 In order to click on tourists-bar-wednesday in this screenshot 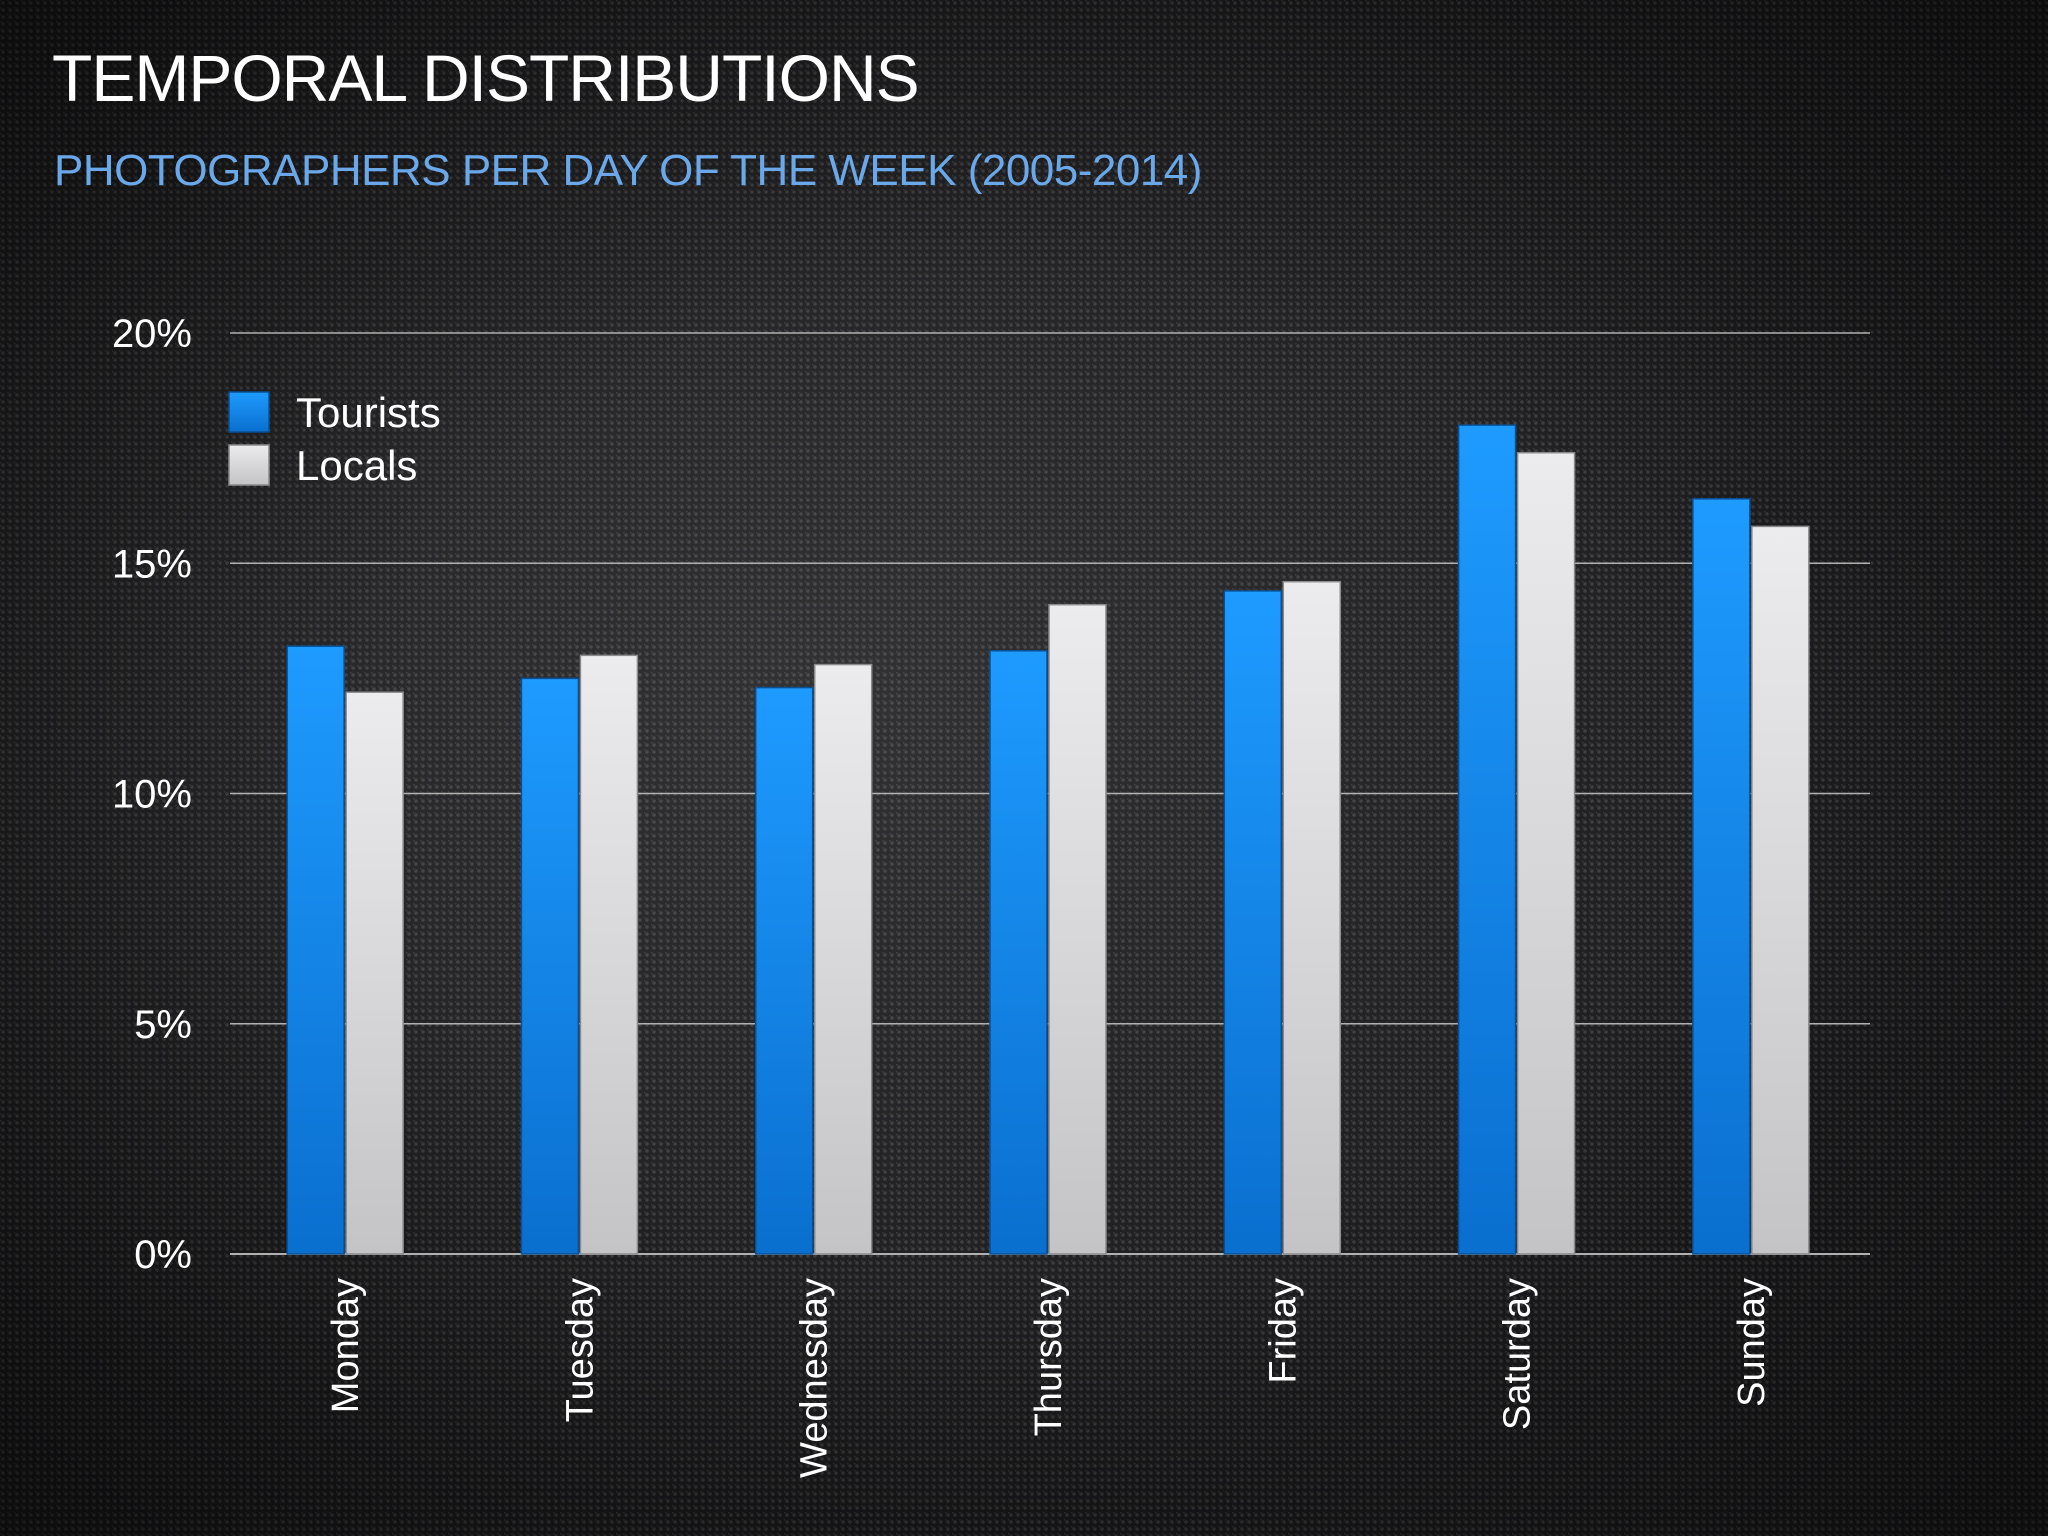, I will do `click(784, 970)`.